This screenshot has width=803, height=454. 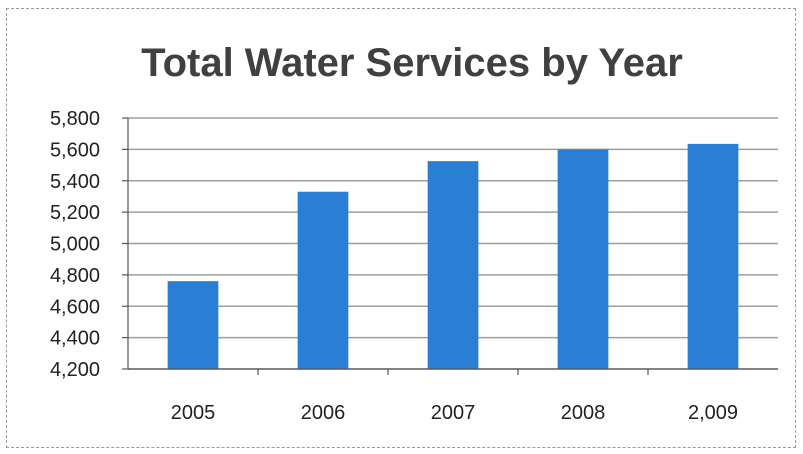 I want to click on chart-title: Total Water Services by Year, so click(x=412, y=63).